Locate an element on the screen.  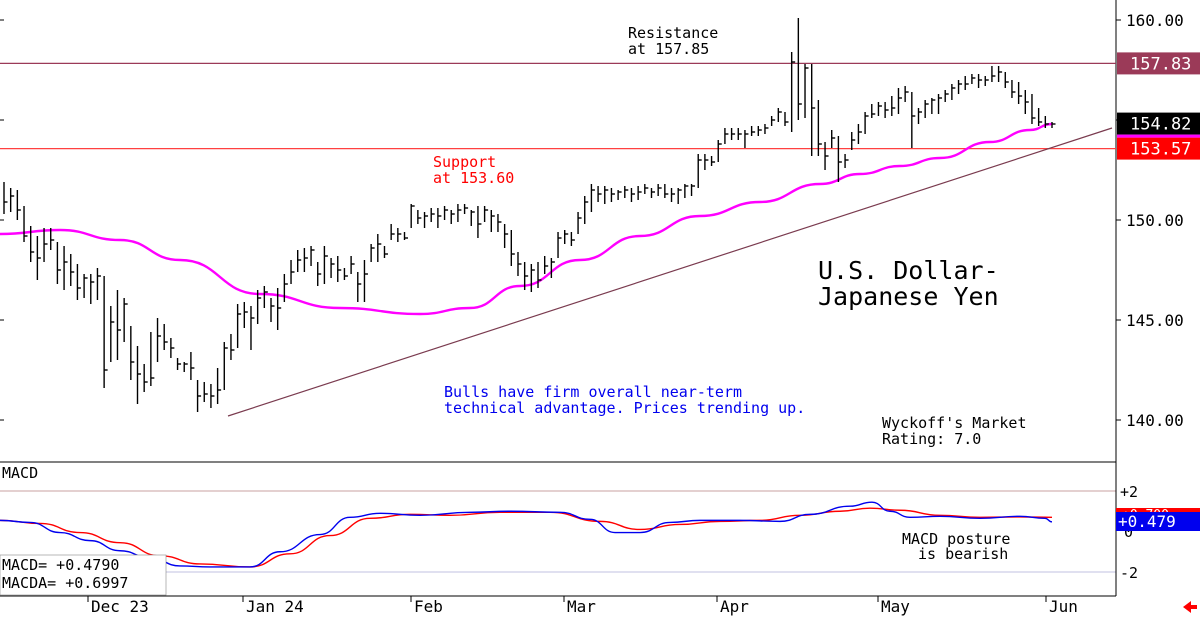
resistance-price-tag: 157.83 is located at coordinates (1158, 63).